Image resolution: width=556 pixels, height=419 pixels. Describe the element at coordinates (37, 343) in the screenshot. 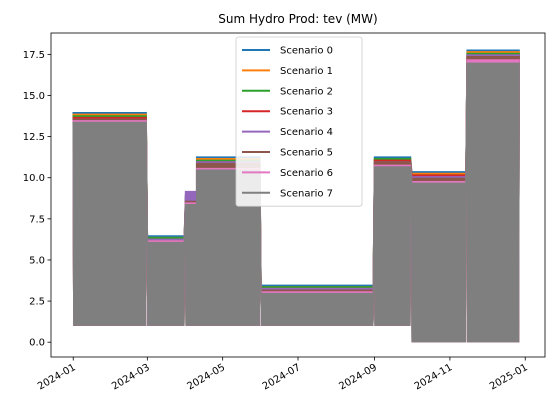

I see `y-tick-label-0: 0.0` at that location.